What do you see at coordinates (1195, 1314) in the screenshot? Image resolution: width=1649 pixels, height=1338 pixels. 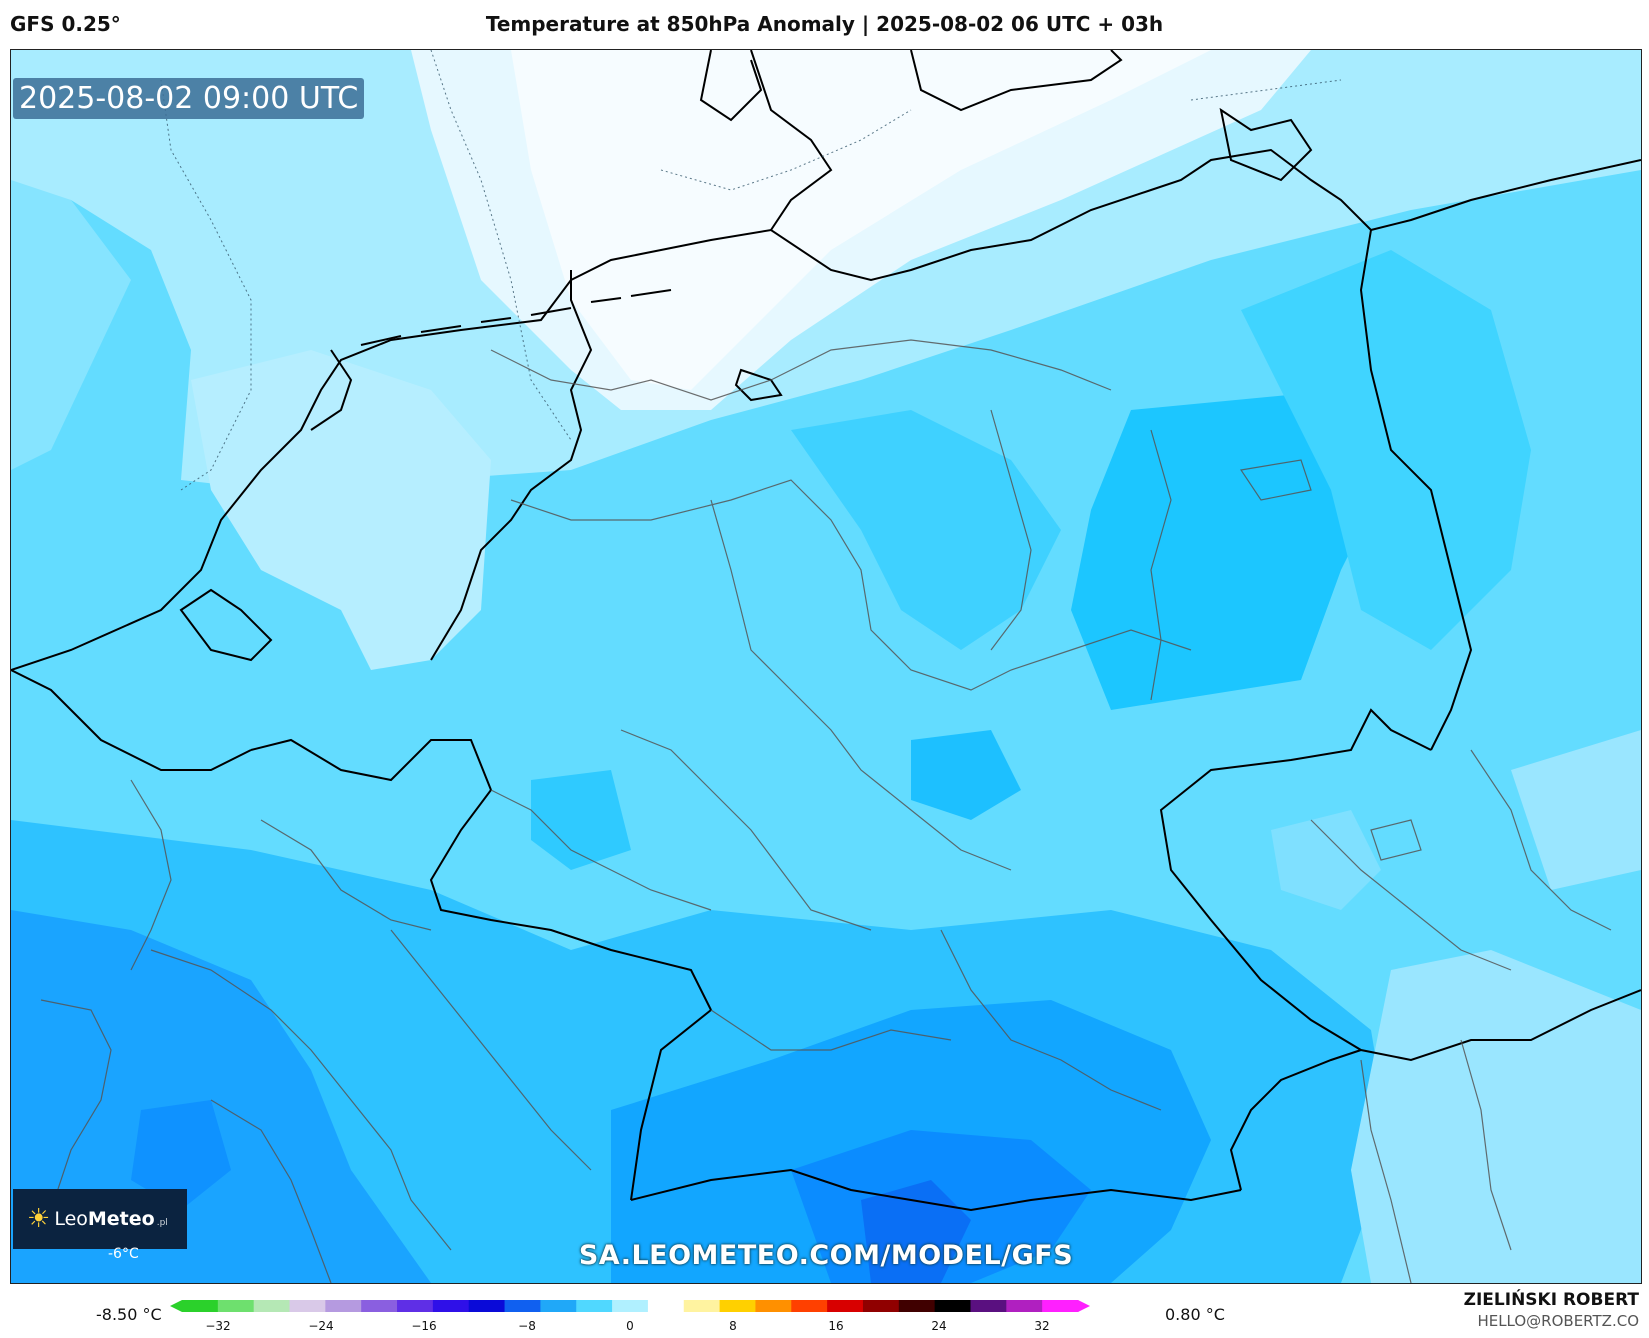 I see `legend-max-label: 0.80 °C` at bounding box center [1195, 1314].